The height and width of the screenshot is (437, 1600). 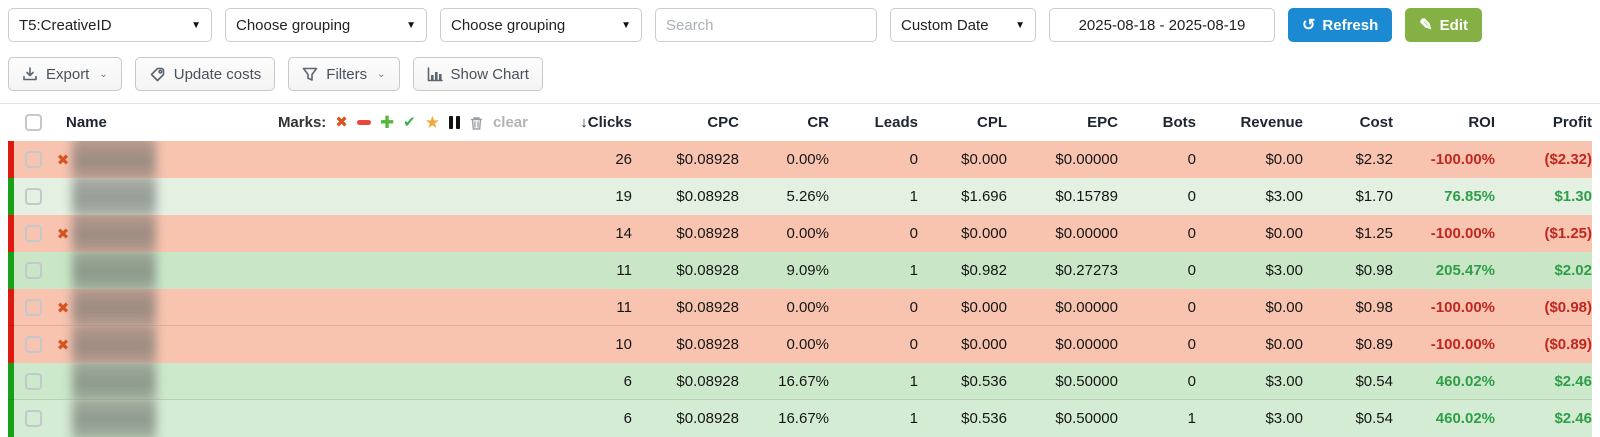 What do you see at coordinates (1374, 344) in the screenshot?
I see `cell-cost: $0.89` at bounding box center [1374, 344].